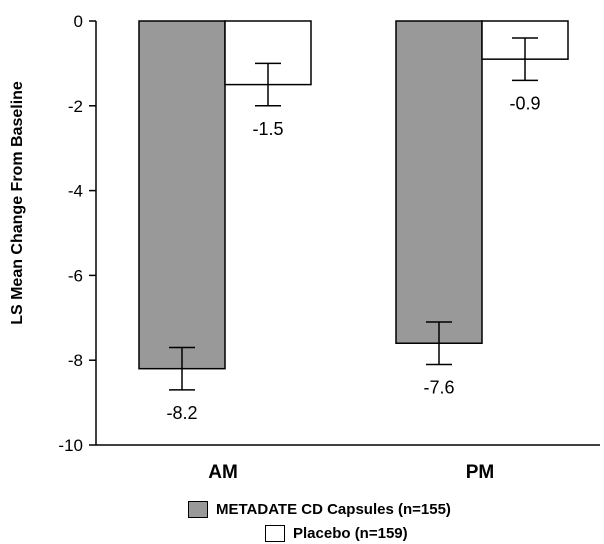 The image size is (604, 544). I want to click on y-tick-label: -10, so click(70, 445).